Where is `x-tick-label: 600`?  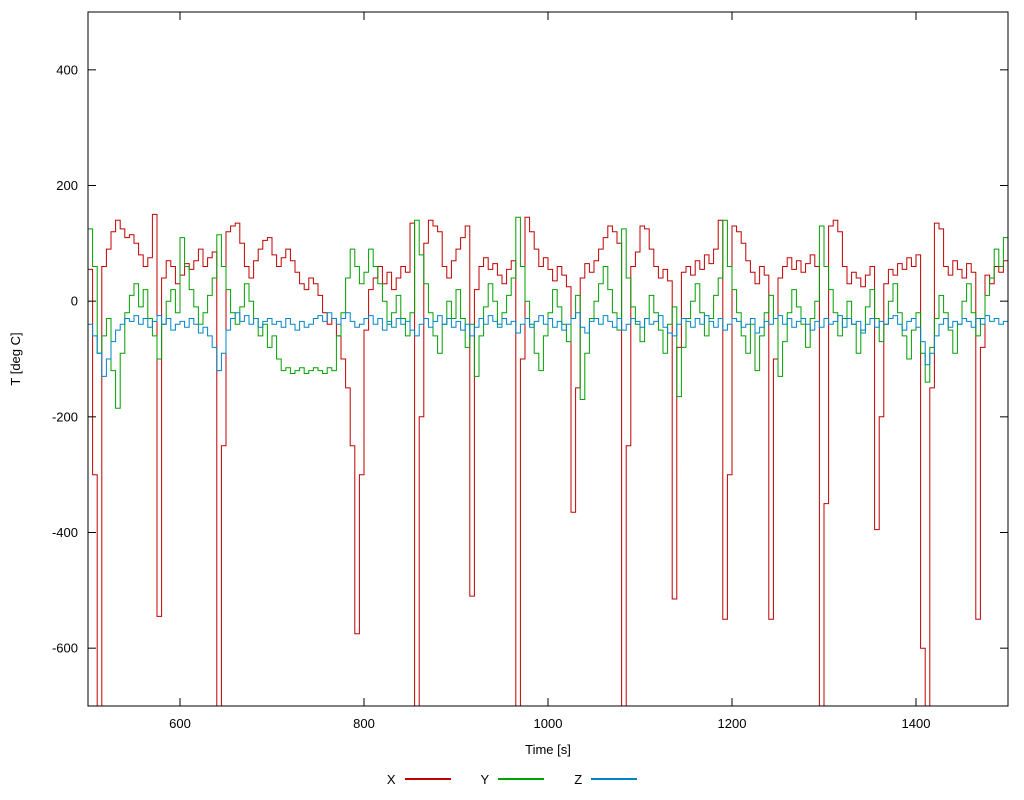
x-tick-label: 600 is located at coordinates (180, 723).